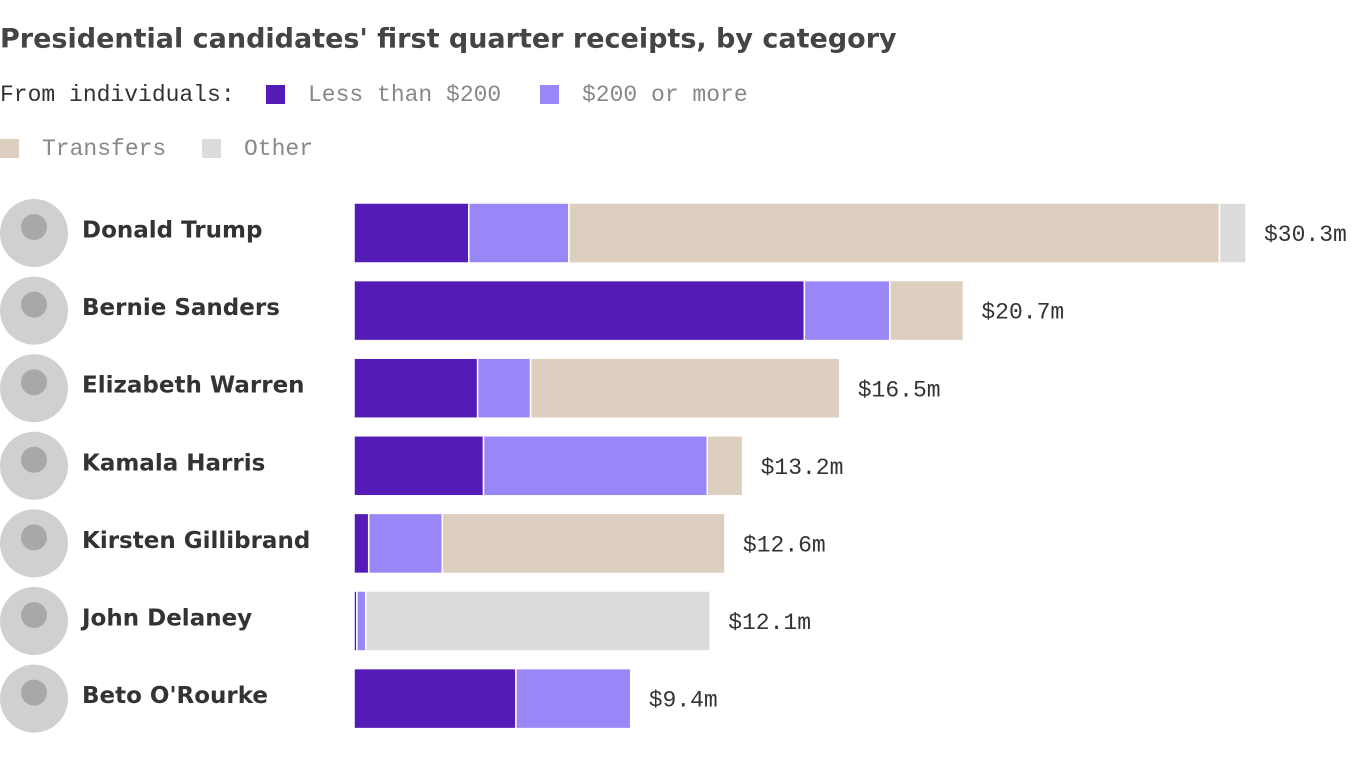 The width and height of the screenshot is (1366, 768). I want to click on candidate-name: John Delaney, so click(166, 619).